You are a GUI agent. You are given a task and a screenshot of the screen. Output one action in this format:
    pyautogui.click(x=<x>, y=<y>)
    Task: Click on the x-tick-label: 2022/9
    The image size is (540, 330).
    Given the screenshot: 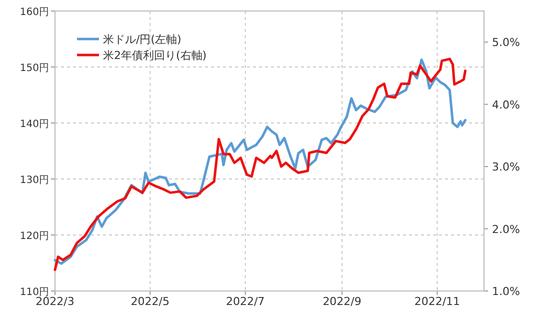 What is the action you would take?
    pyautogui.click(x=342, y=301)
    